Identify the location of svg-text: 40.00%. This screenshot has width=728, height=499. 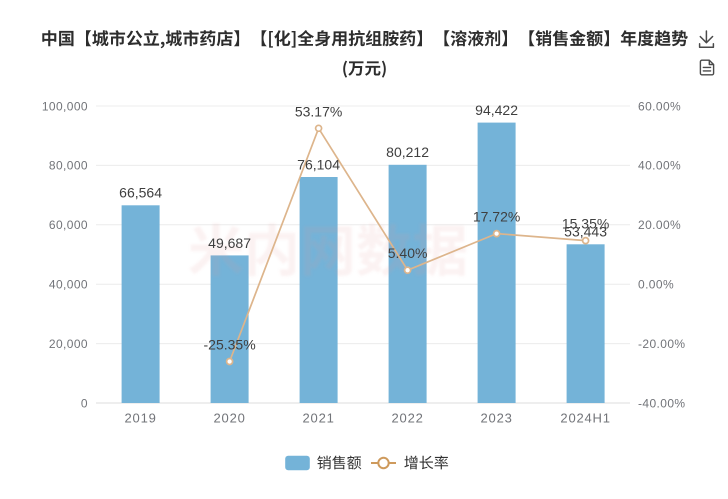
(659, 166).